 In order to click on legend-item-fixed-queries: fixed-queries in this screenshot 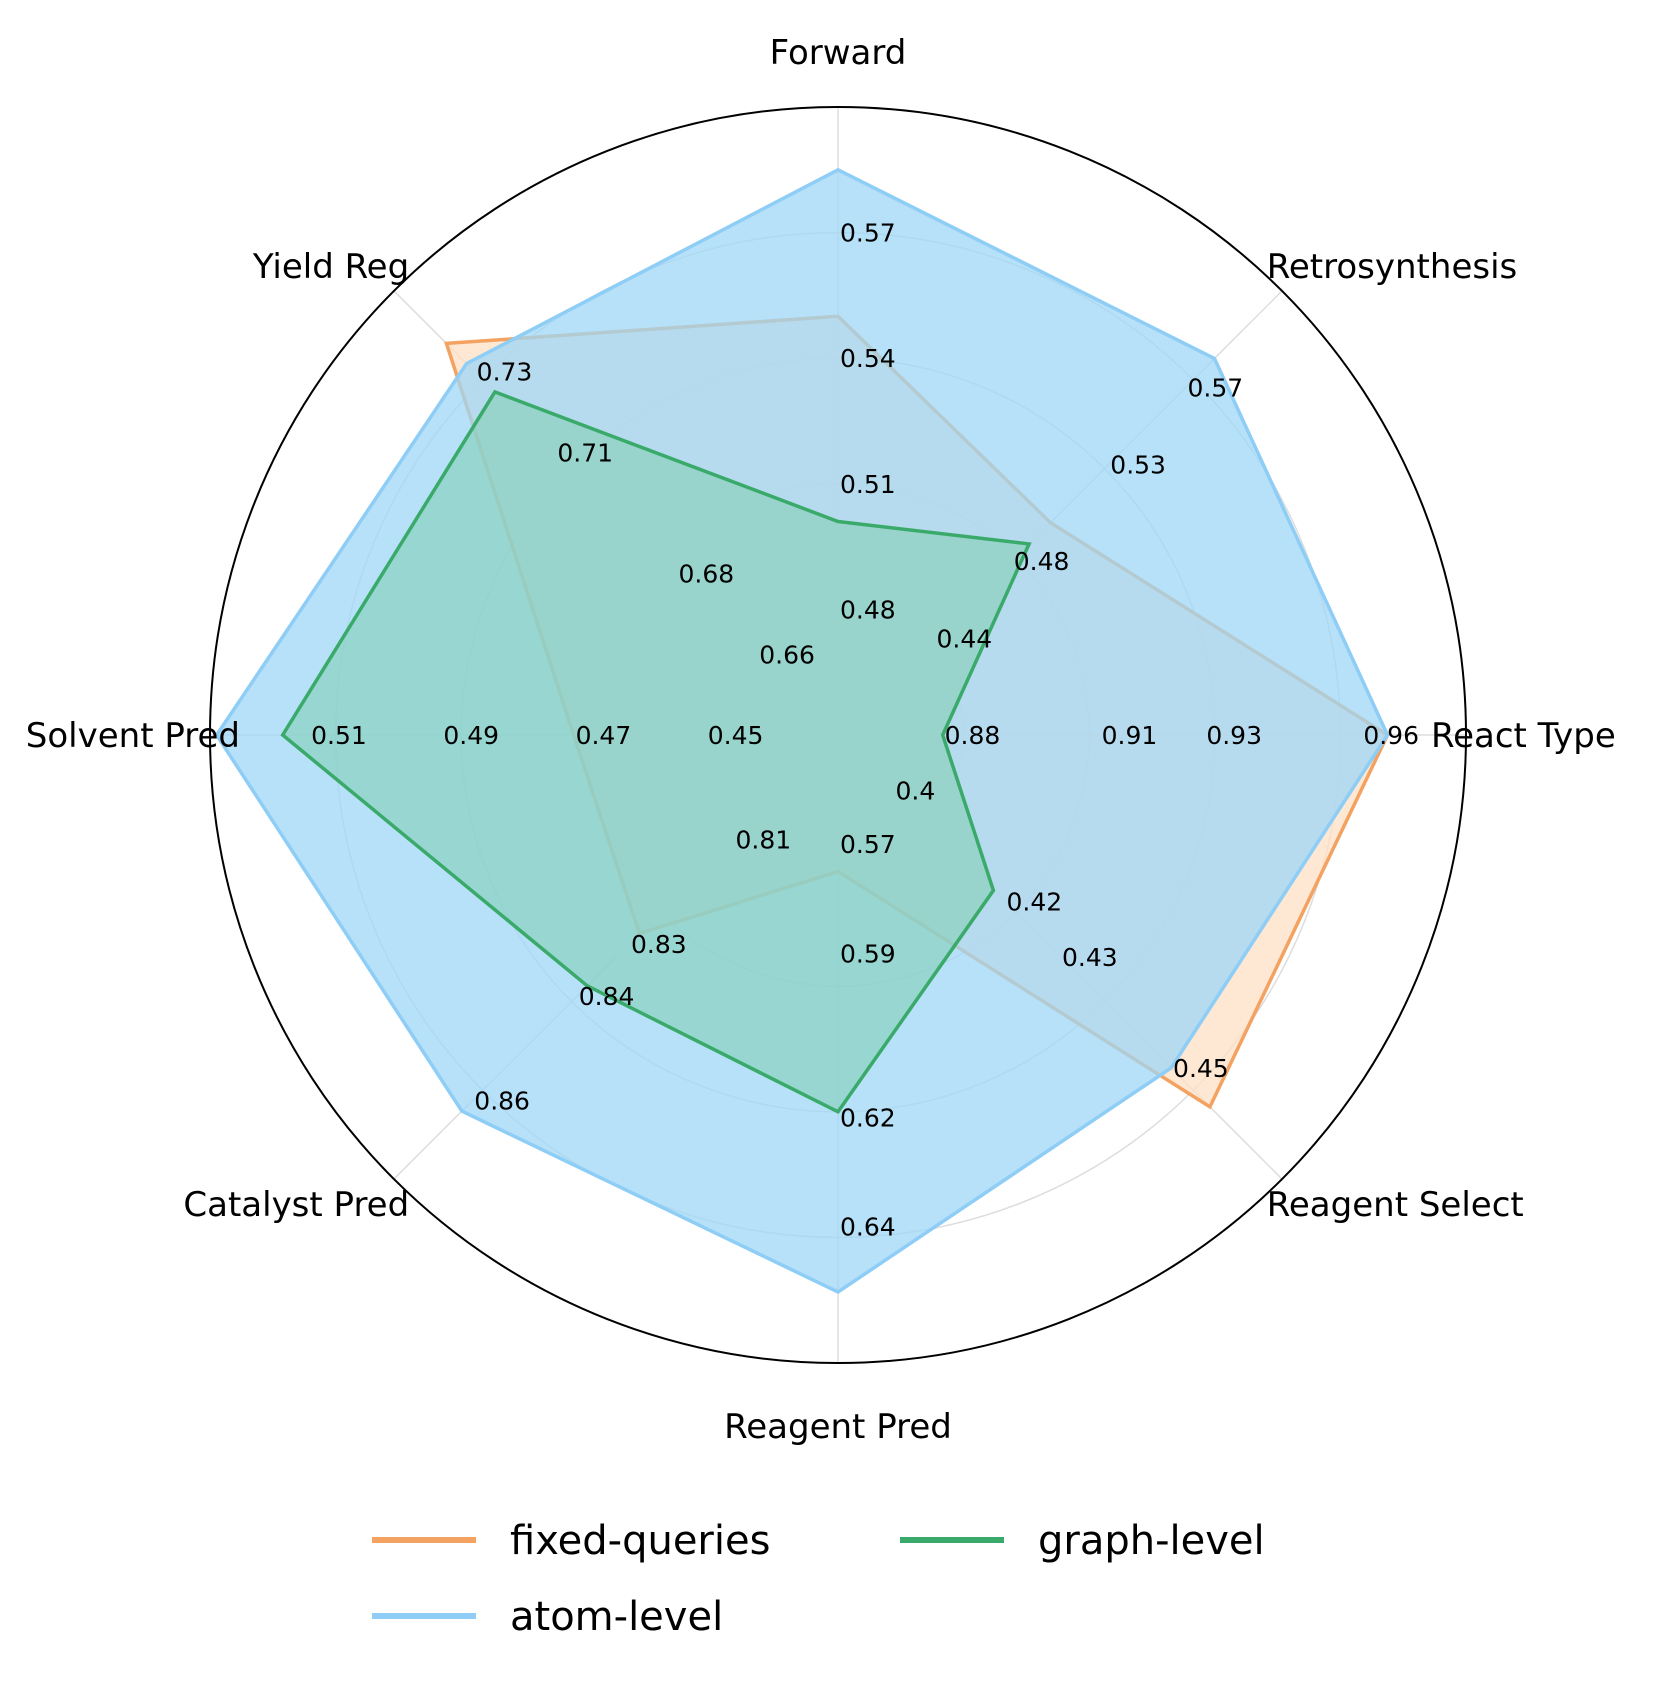, I will do `click(571, 1541)`.